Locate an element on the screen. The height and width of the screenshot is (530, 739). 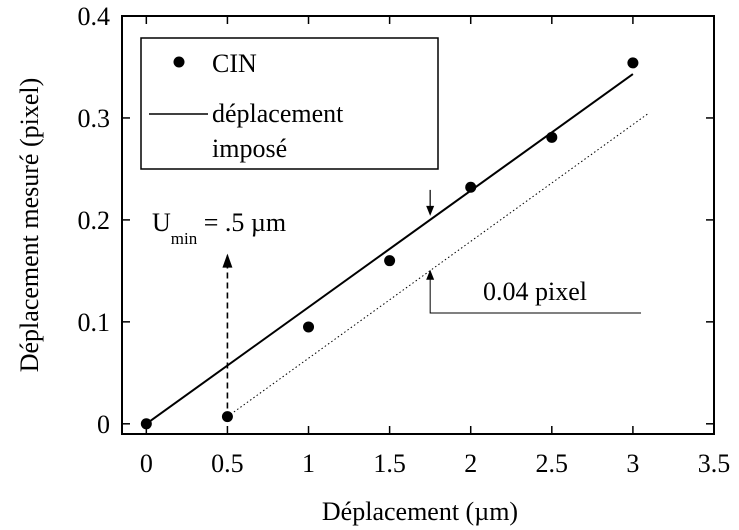
x-tick-label: 0.5 is located at coordinates (227, 463).